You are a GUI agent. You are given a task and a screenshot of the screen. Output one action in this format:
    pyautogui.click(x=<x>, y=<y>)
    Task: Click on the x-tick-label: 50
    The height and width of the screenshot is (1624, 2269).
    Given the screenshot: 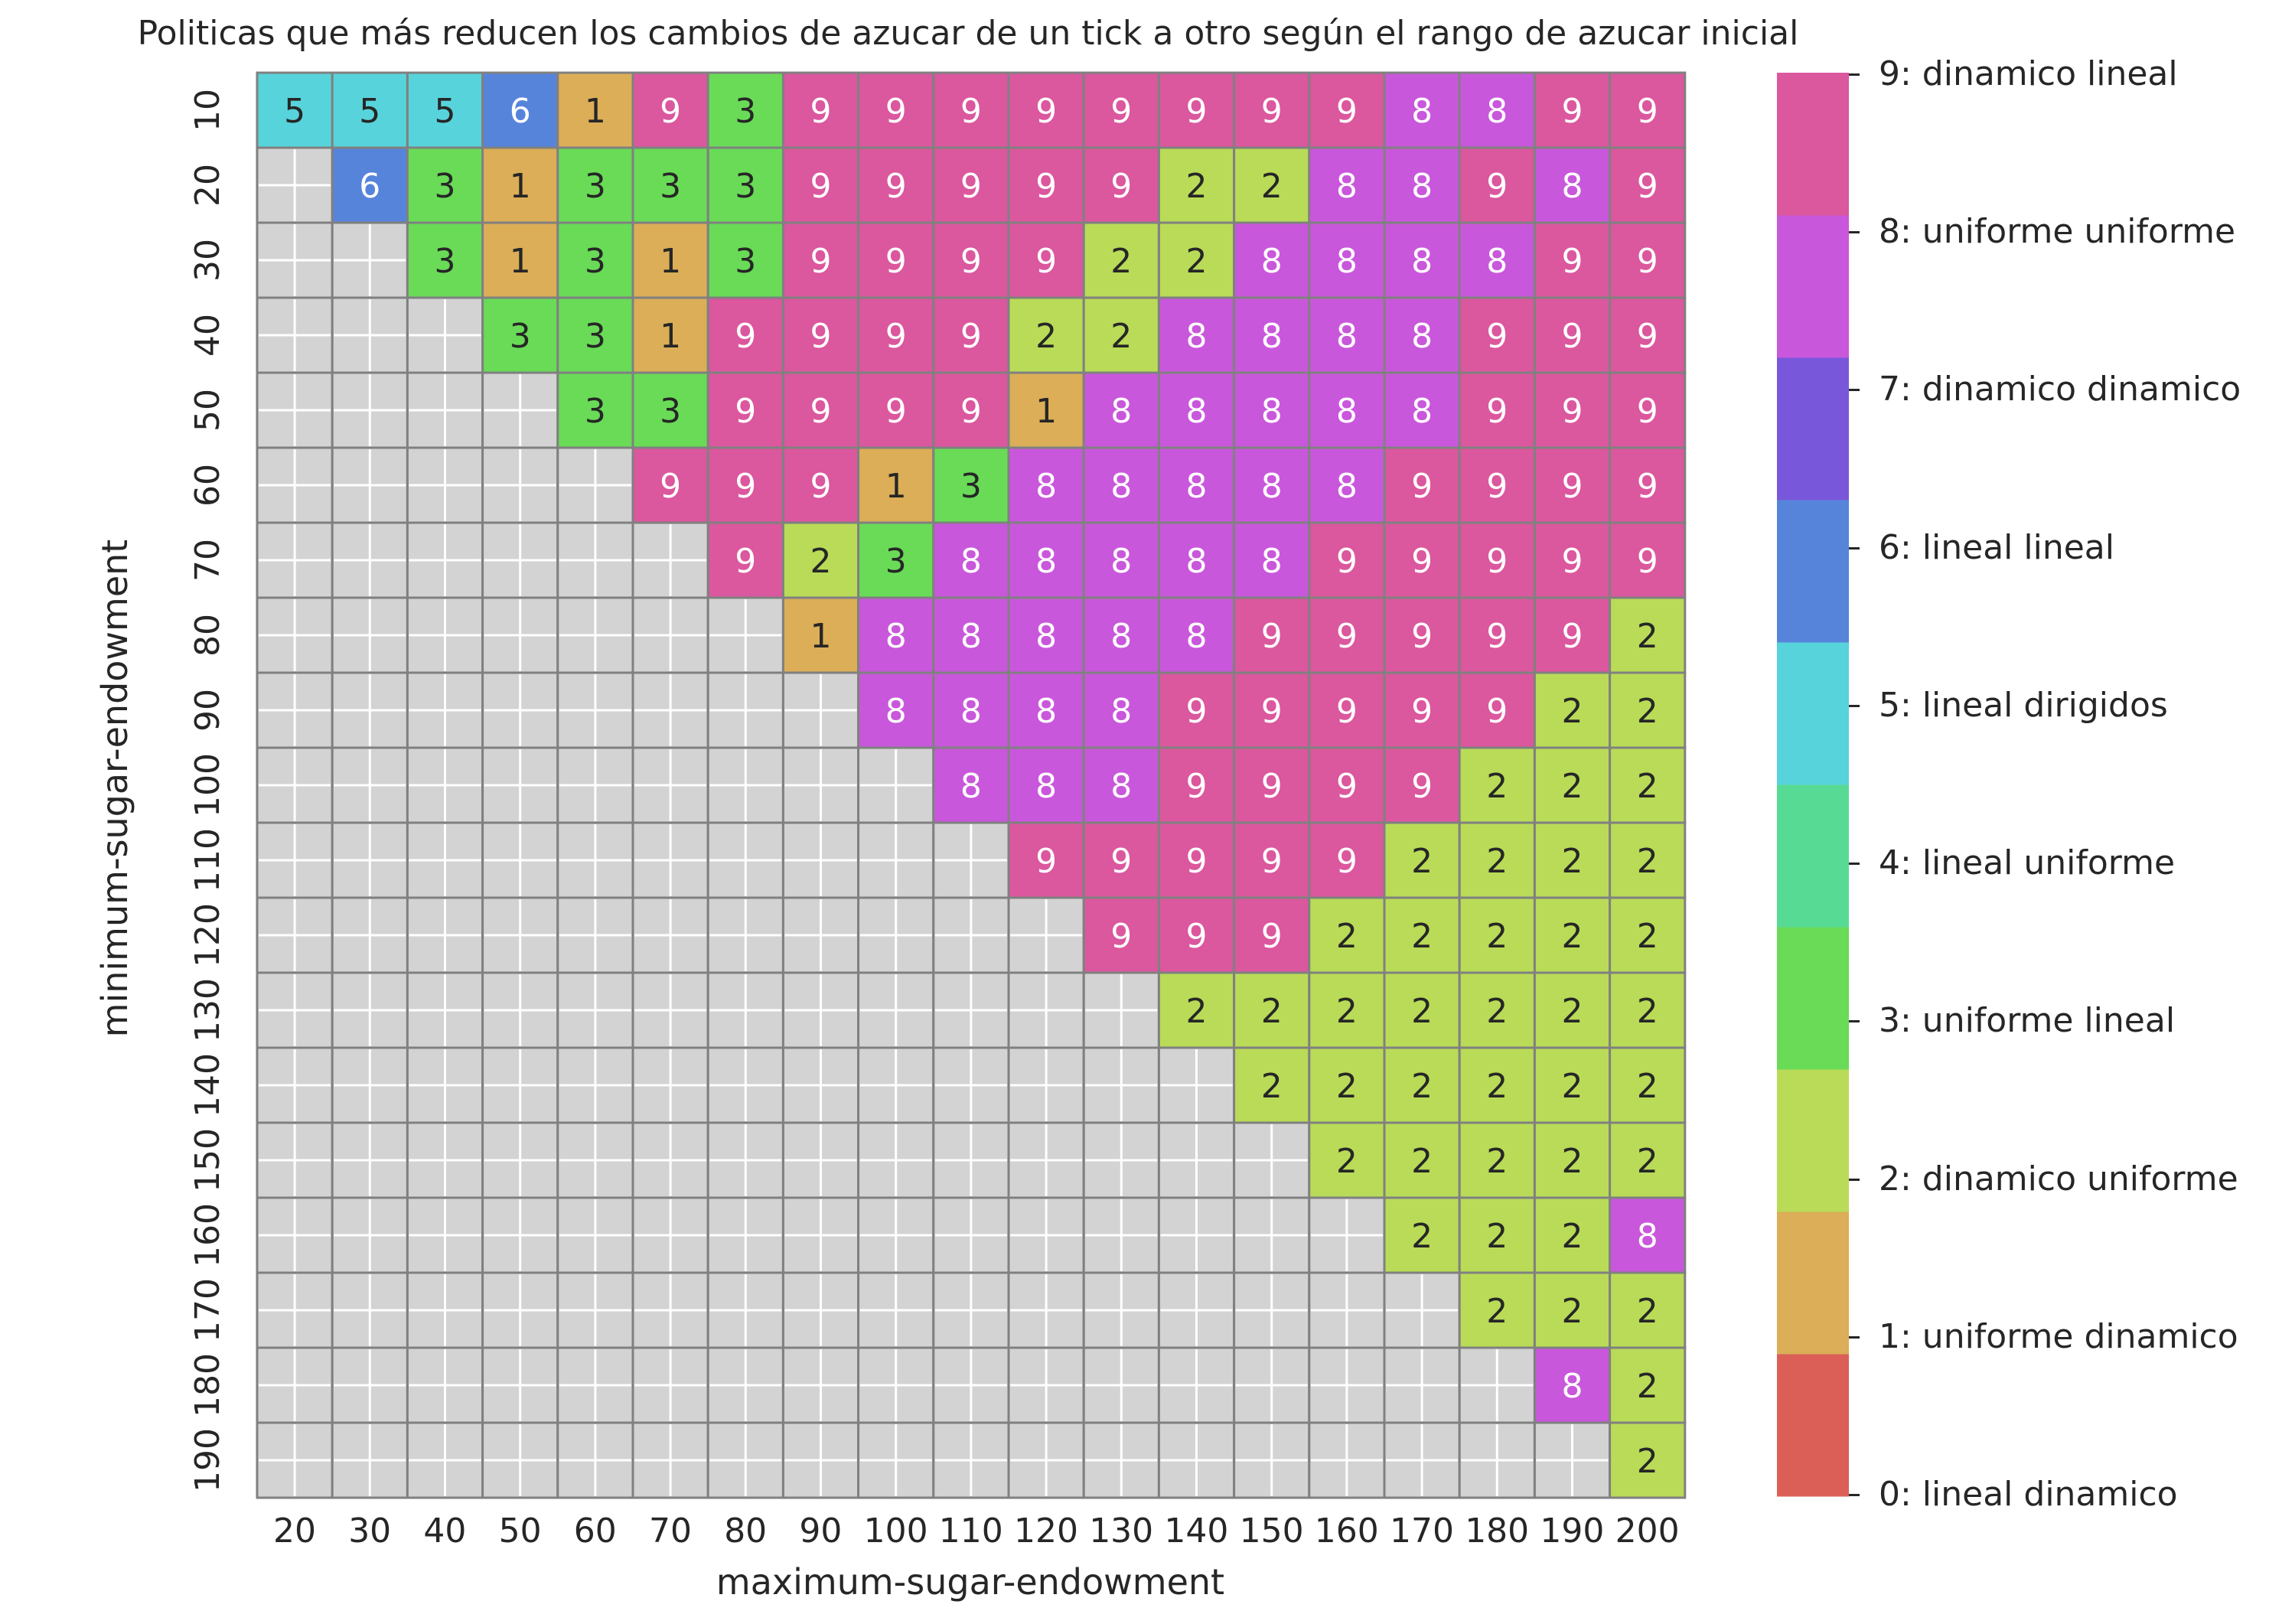 What is the action you would take?
    pyautogui.click(x=520, y=1531)
    